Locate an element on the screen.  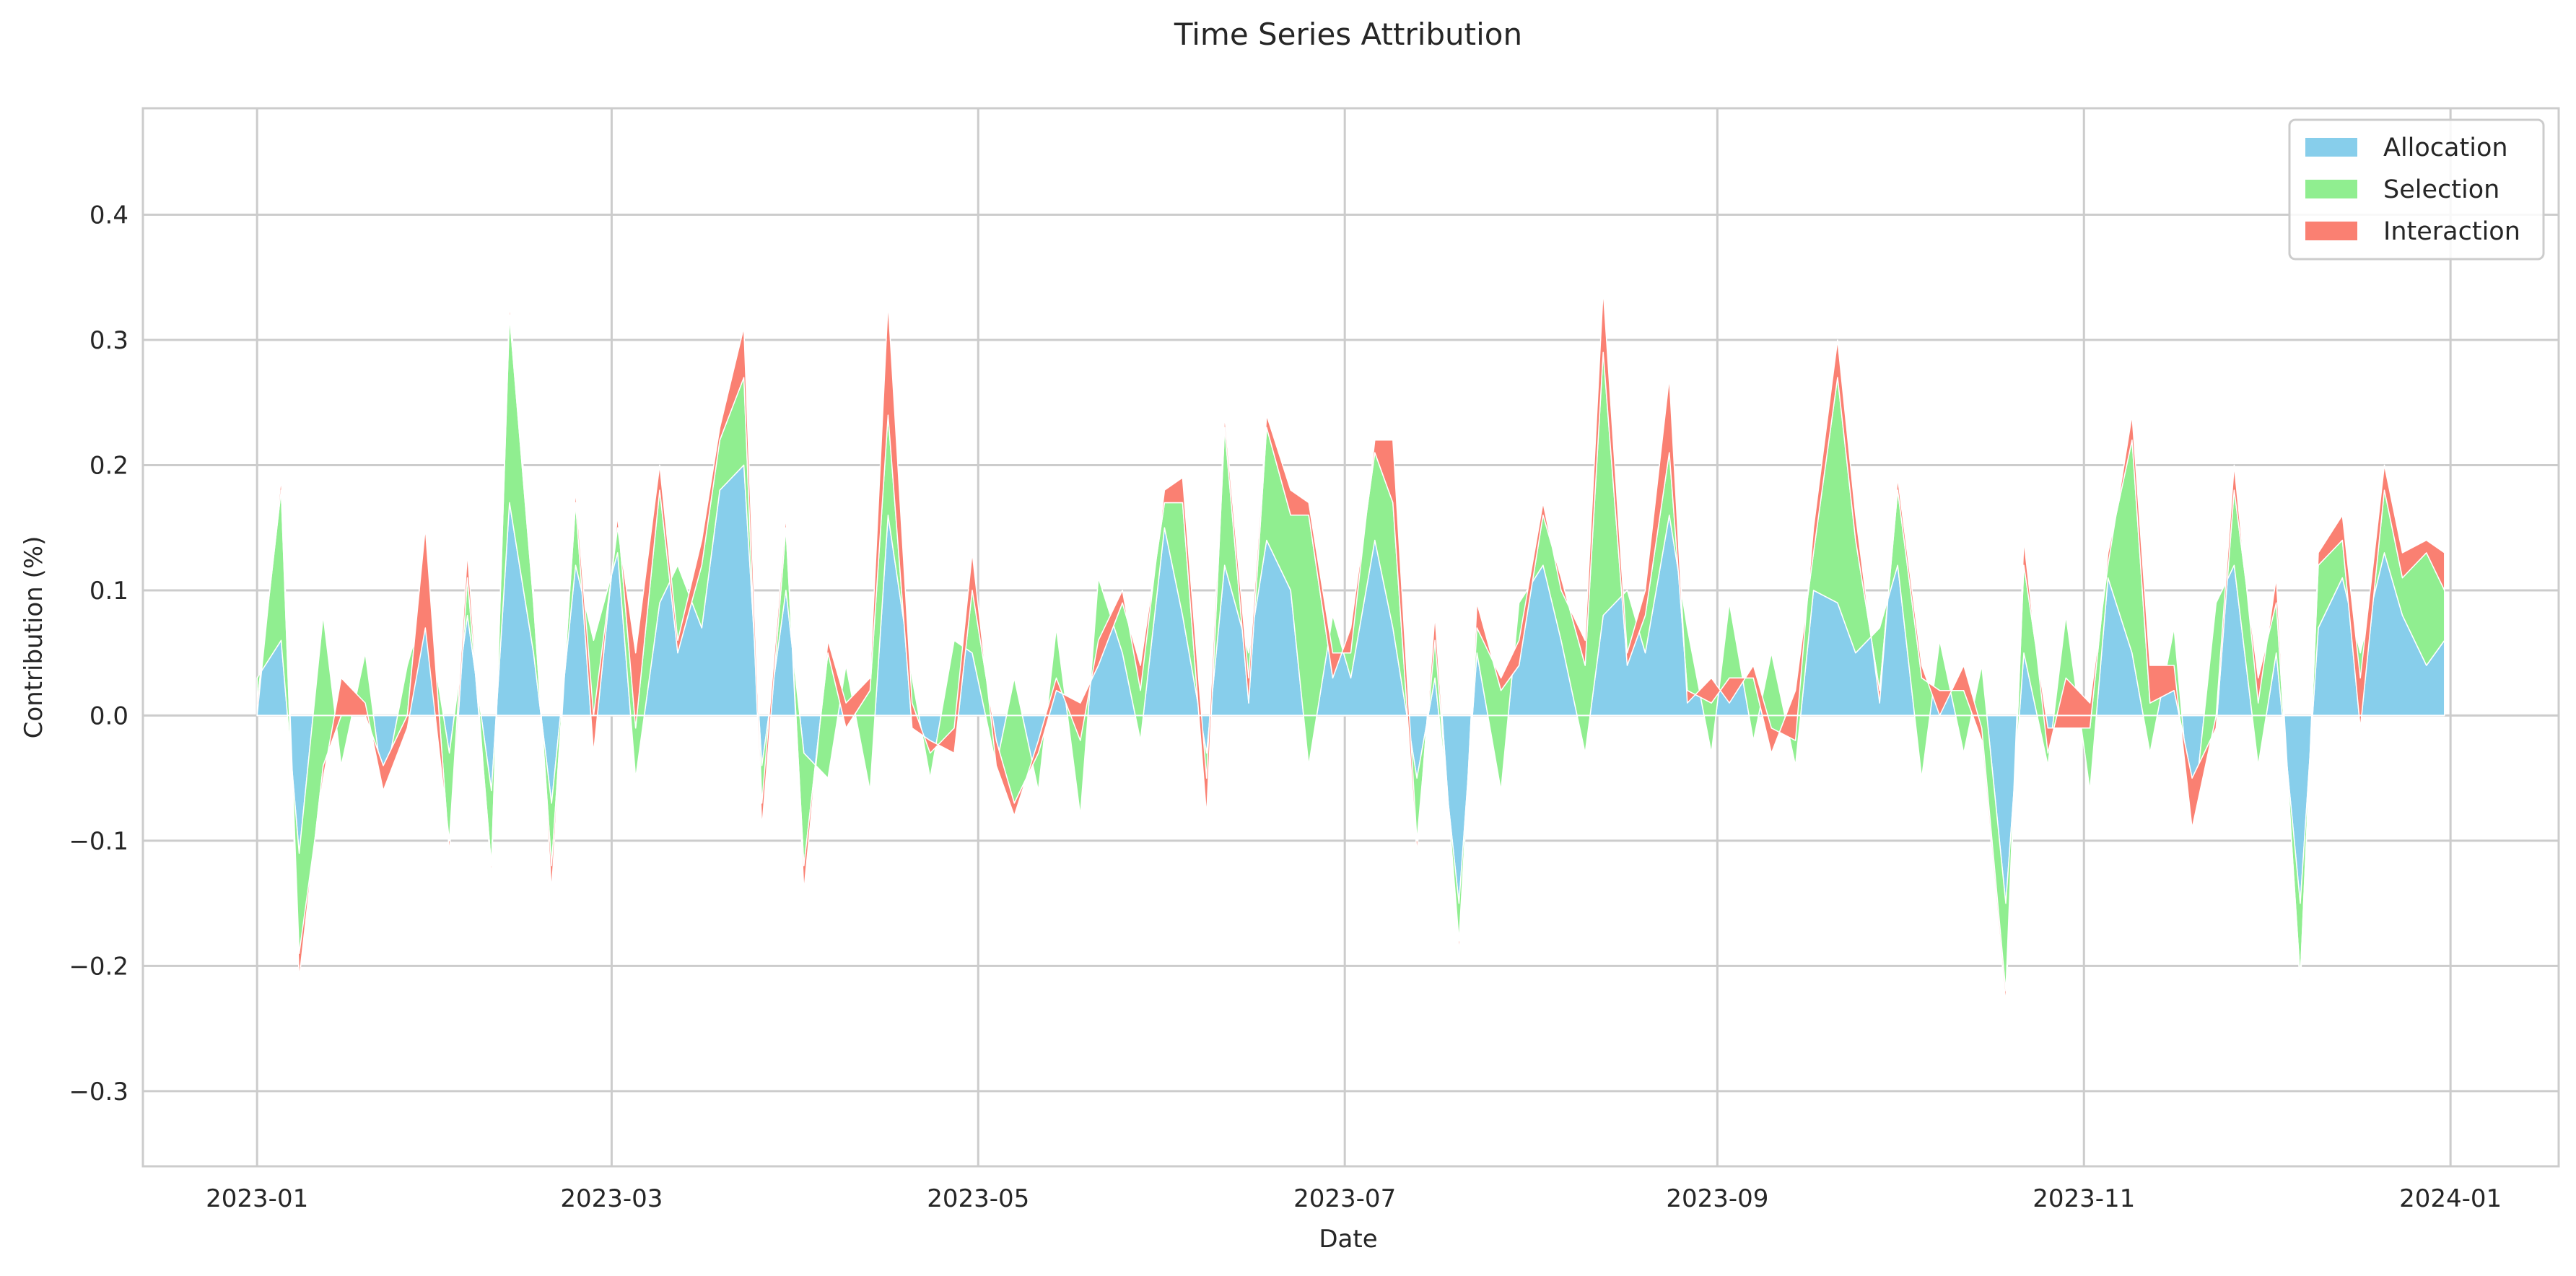
y-tick-label: 0.4 is located at coordinates (108, 215).